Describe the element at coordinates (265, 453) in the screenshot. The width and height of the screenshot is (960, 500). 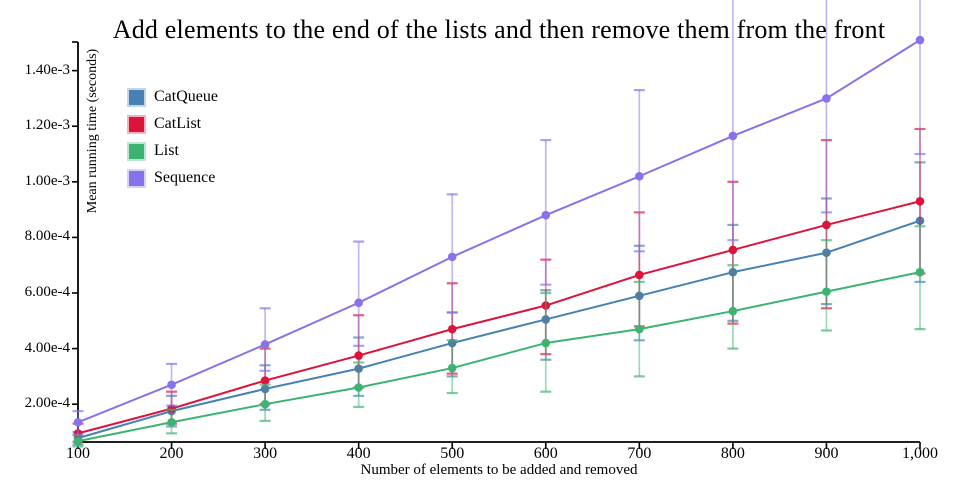
I see `x-tick-label: 300` at that location.